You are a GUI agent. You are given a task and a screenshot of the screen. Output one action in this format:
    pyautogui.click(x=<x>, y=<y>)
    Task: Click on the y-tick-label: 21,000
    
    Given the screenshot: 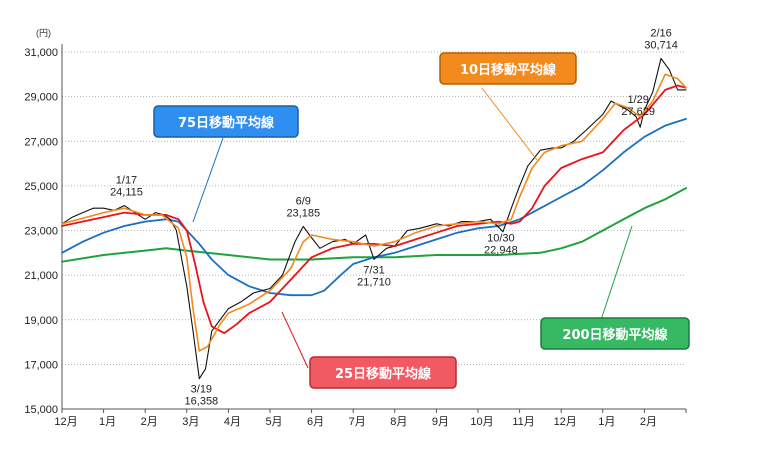 What is the action you would take?
    pyautogui.click(x=41, y=276)
    